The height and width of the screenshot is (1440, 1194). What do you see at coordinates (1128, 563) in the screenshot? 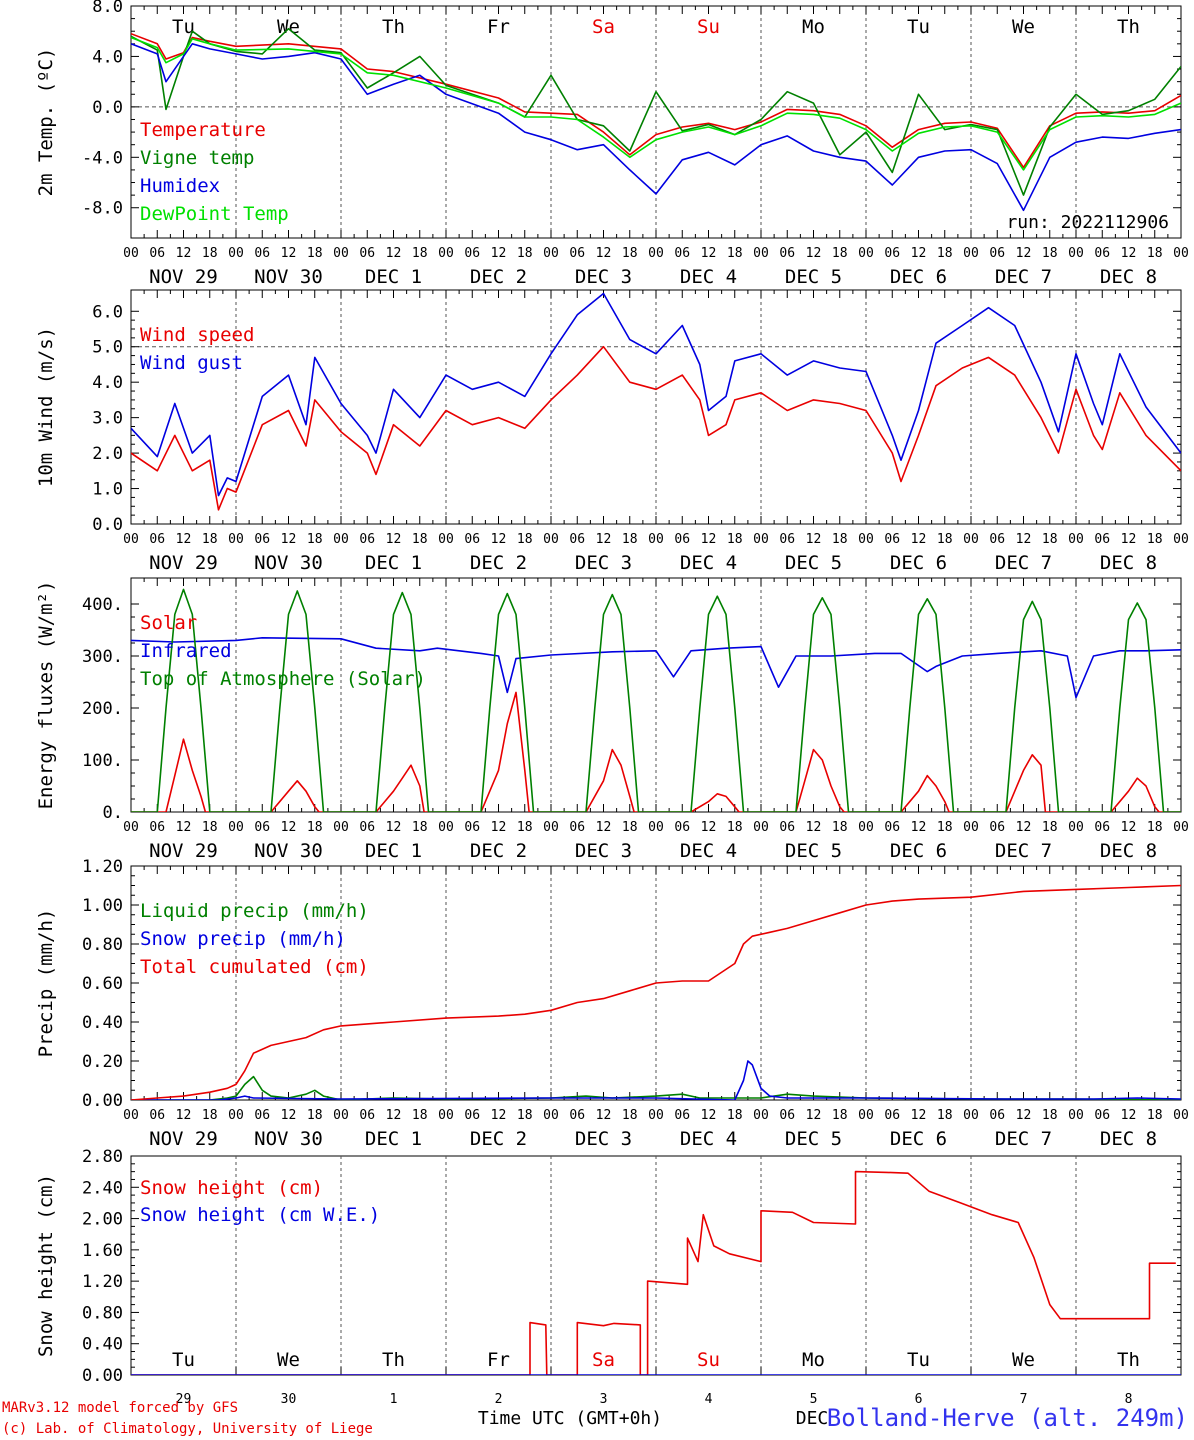
I see `date-label: DEC 8` at bounding box center [1128, 563].